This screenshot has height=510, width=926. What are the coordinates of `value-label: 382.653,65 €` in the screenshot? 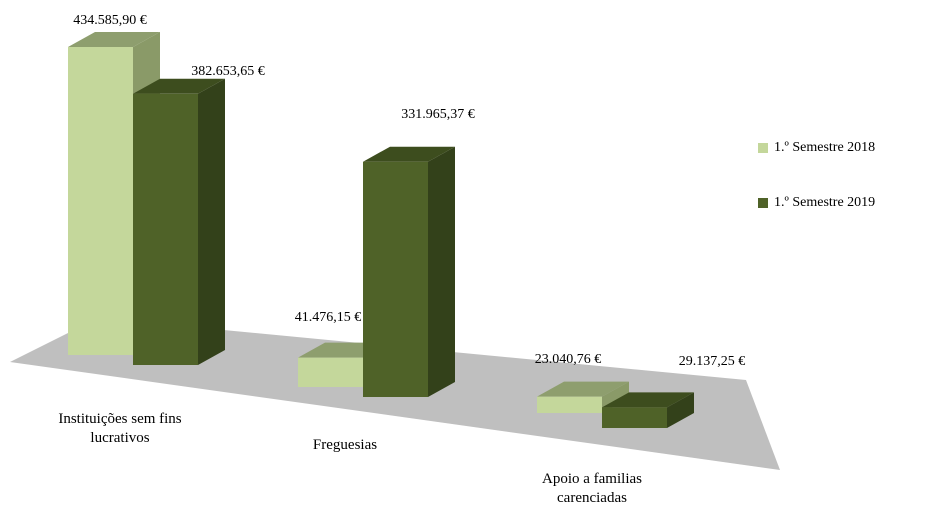 It's located at (228, 71).